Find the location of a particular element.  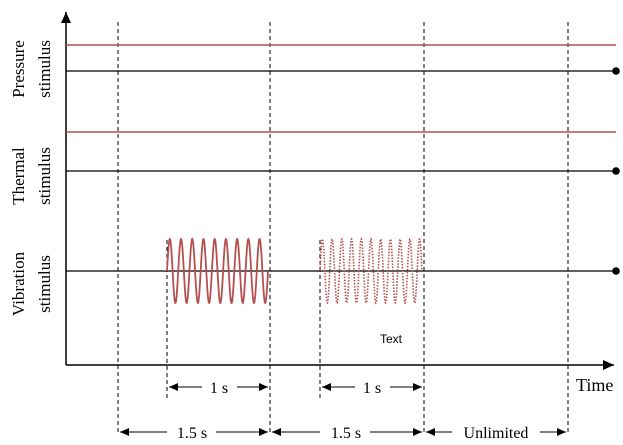

placeholder-text-label: Text is located at coordinates (391, 339).